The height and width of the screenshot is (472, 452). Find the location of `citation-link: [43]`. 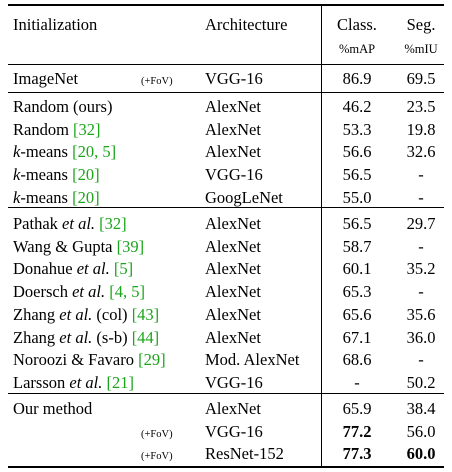

citation-link: [43] is located at coordinates (145, 314).